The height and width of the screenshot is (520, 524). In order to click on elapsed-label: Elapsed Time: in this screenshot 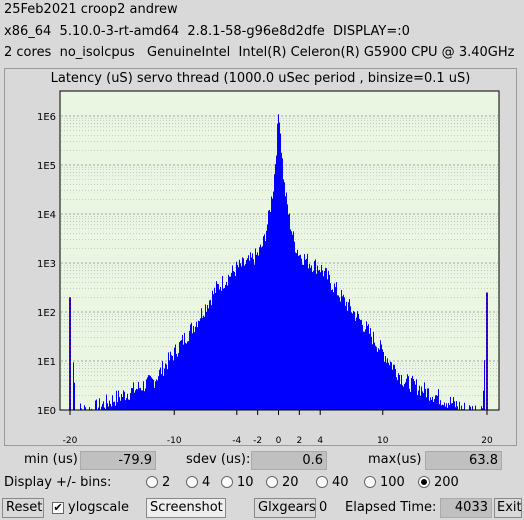, I will do `click(391, 507)`.